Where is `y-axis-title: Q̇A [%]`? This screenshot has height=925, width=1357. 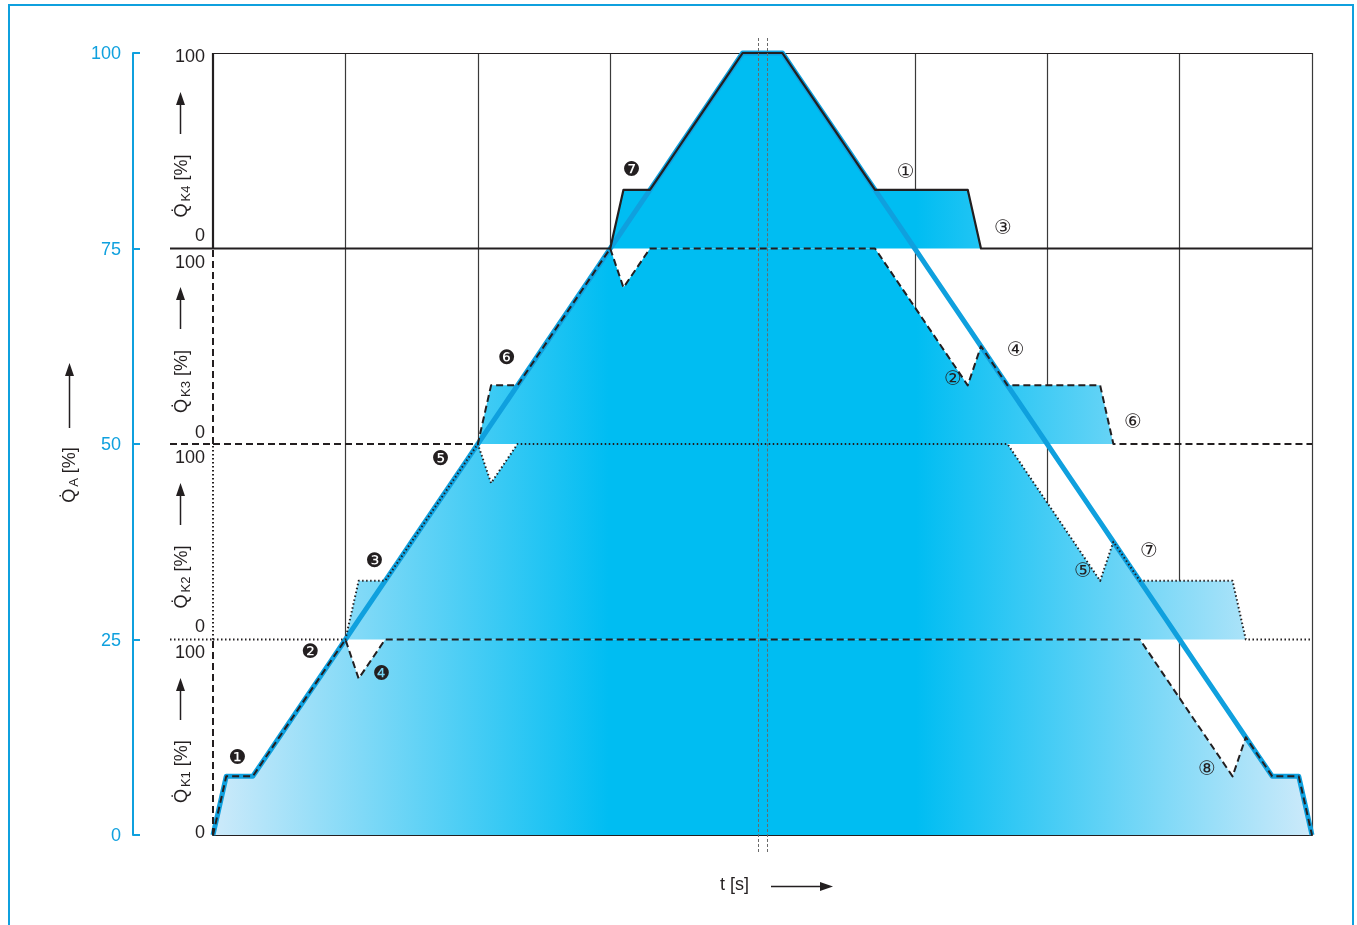 y-axis-title: Q̇A [%] is located at coordinates (70, 475).